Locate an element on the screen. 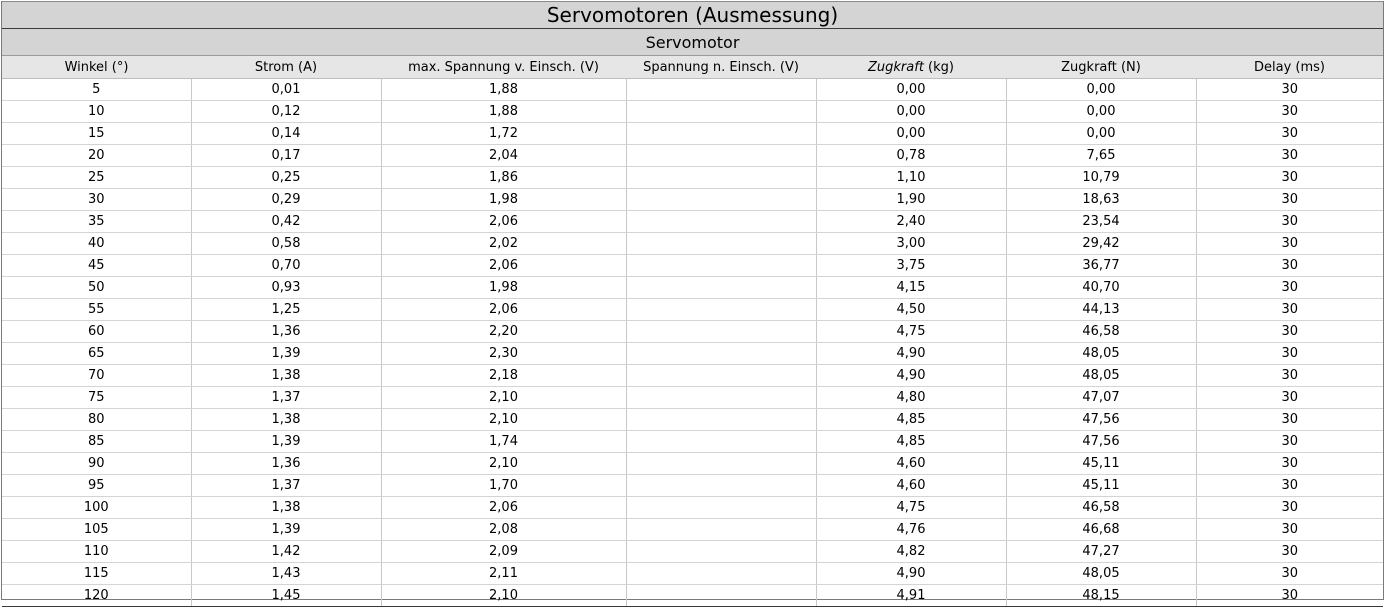 This screenshot has width=1390, height=607. cell-winkel: 120 is located at coordinates (97, 595).